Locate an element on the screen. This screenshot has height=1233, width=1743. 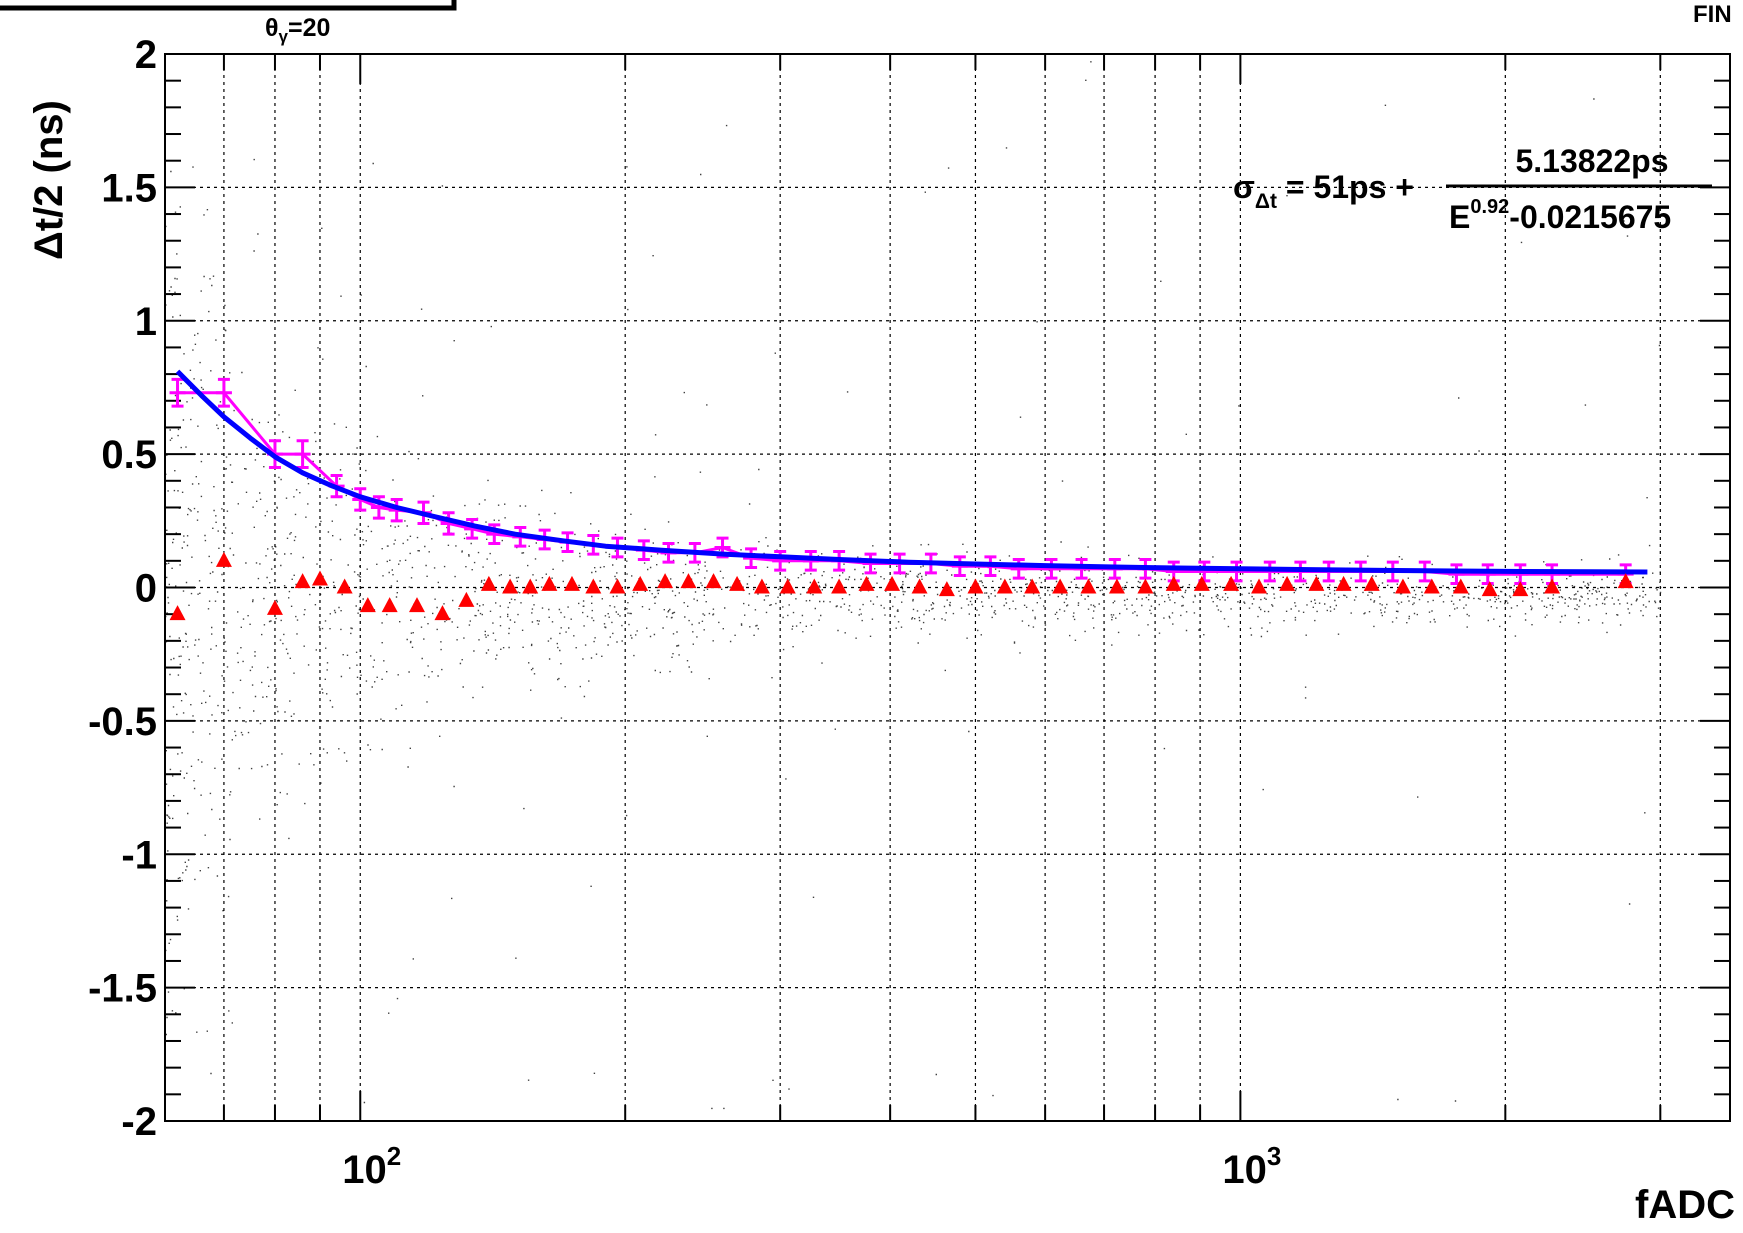
y-tick-label: 2 is located at coordinates (146, 55).